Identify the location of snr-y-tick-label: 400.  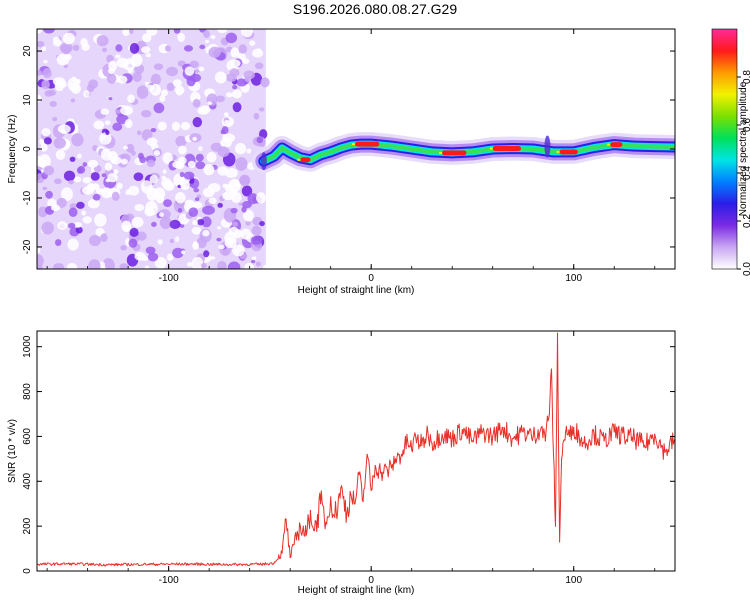
(27, 481).